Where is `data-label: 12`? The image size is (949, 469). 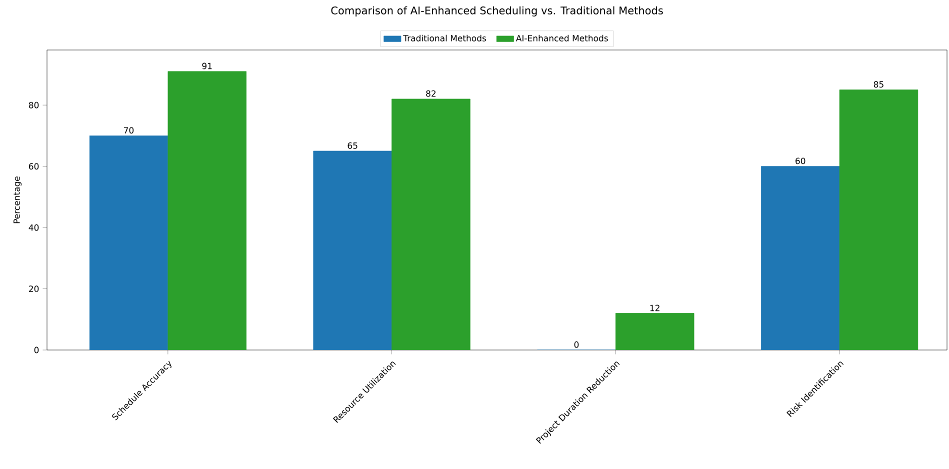
data-label: 12 is located at coordinates (655, 308).